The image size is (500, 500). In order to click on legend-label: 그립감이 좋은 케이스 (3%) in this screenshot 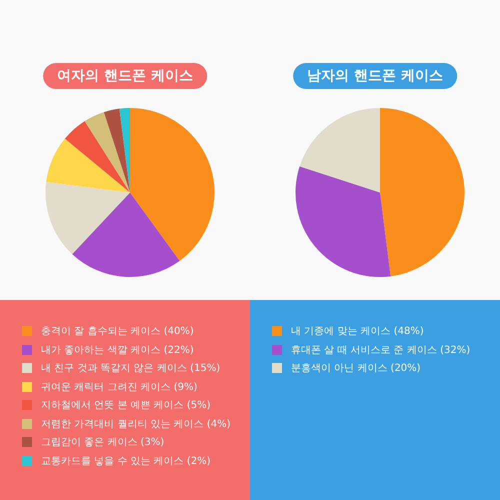, I will do `click(102, 443)`.